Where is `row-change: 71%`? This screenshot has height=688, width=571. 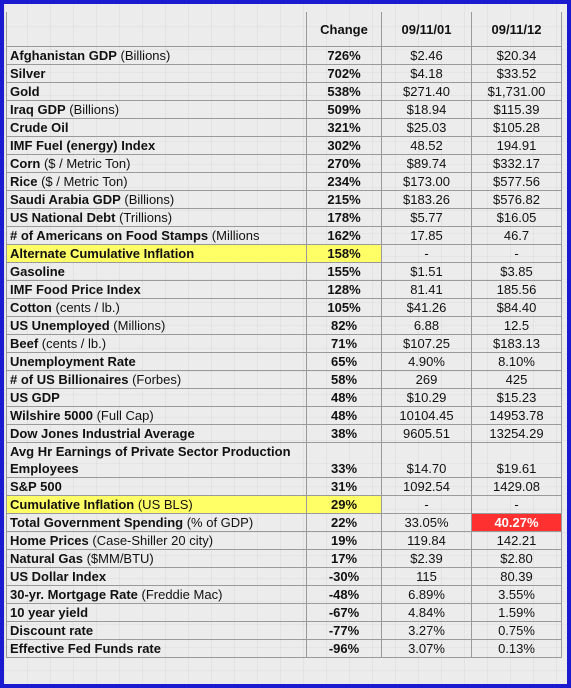
row-change: 71% is located at coordinates (344, 343).